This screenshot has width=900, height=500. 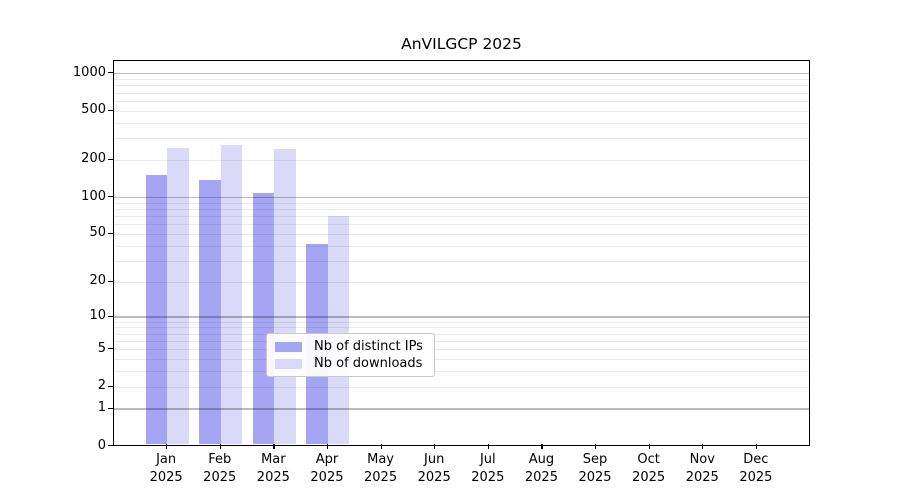 What do you see at coordinates (327, 468) in the screenshot?
I see `x-axis-tick-label: Apr 2025` at bounding box center [327, 468].